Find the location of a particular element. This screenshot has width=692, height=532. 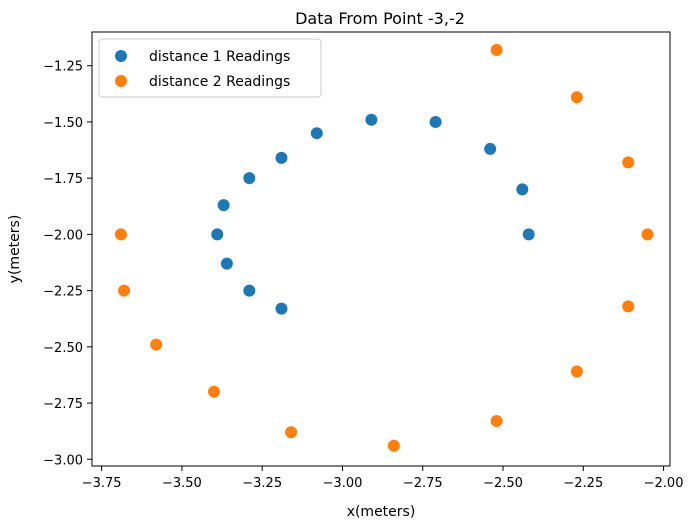

legend-label-distance-1: distance 1 Readings is located at coordinates (219, 57).